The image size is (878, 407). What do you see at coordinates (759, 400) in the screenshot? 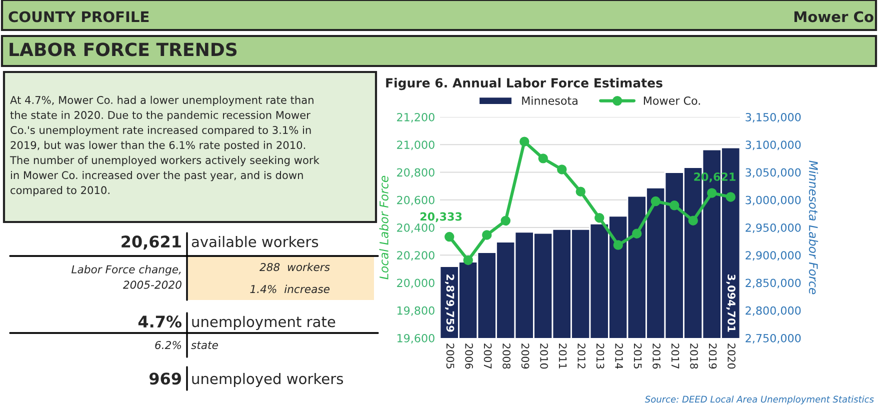
I see `source-note: Source: DEED Local Area Unemployment Statistics` at bounding box center [759, 400].